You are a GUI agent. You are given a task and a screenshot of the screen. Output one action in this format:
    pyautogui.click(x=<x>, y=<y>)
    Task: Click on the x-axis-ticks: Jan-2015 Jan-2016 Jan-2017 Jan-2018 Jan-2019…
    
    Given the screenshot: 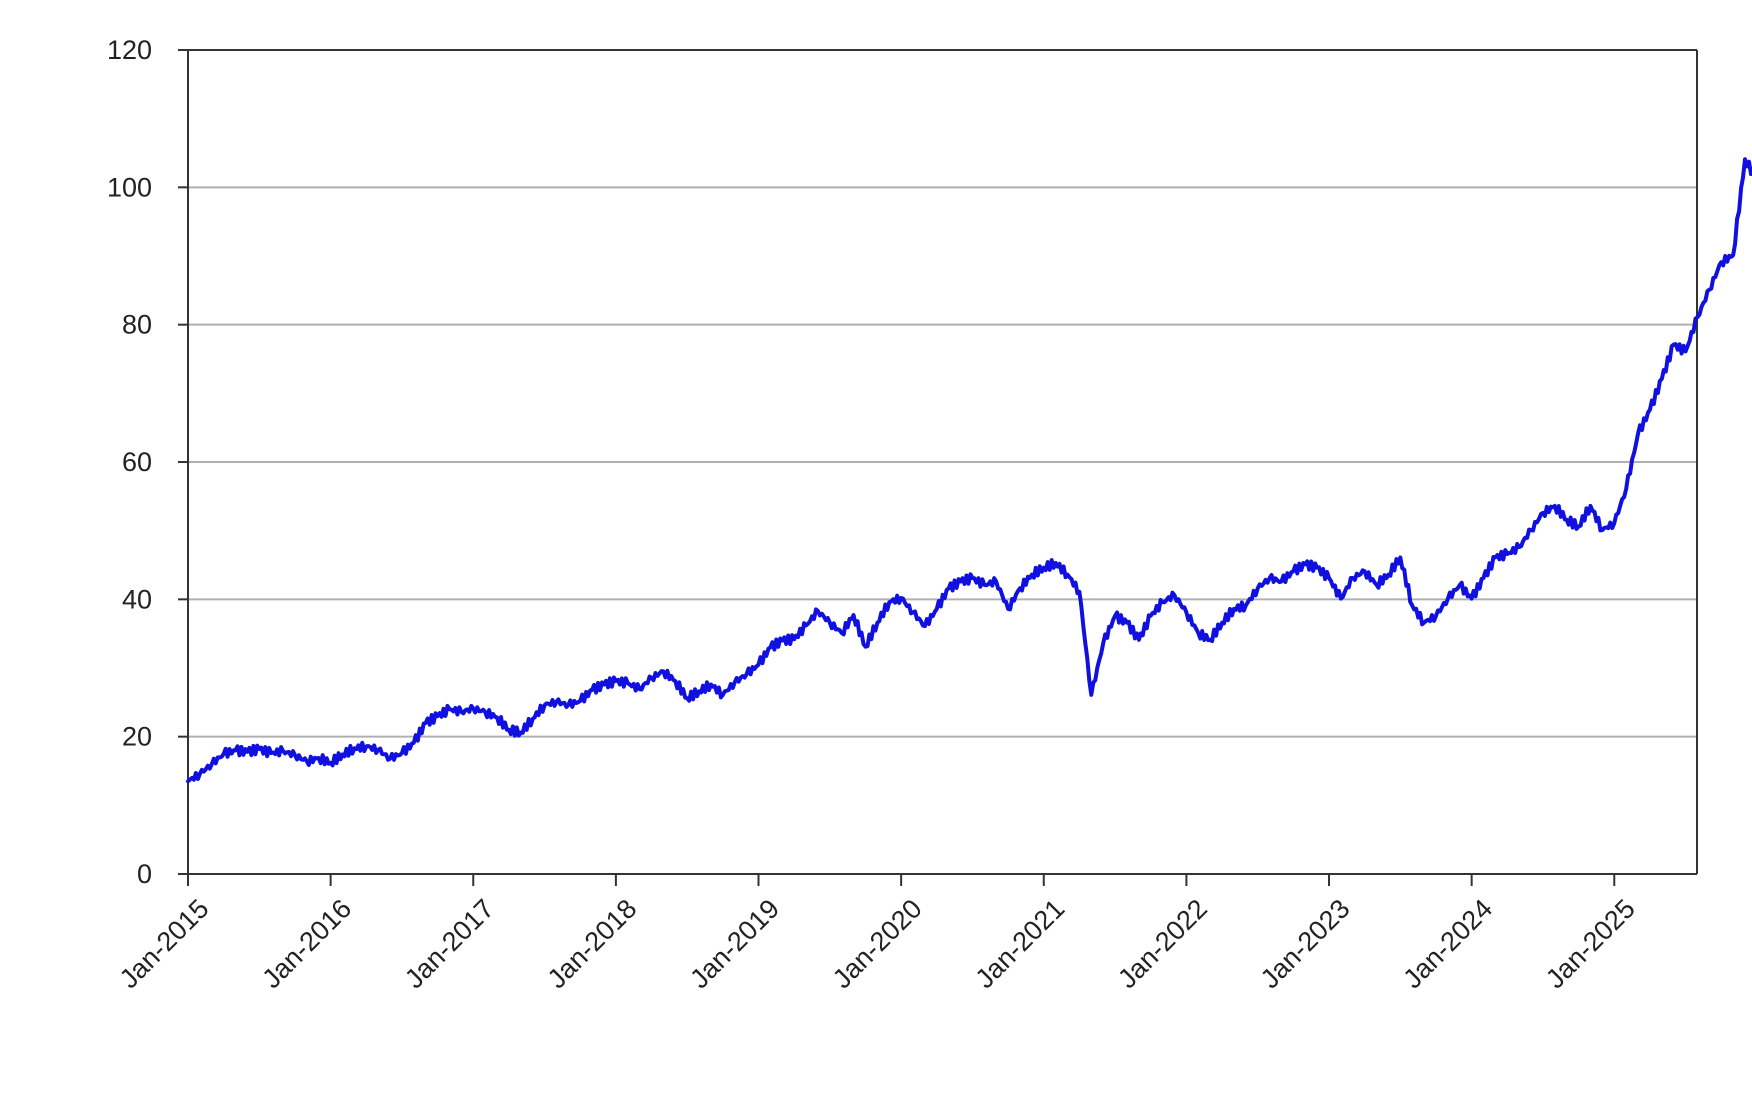 What is the action you would take?
    pyautogui.click(x=877, y=934)
    